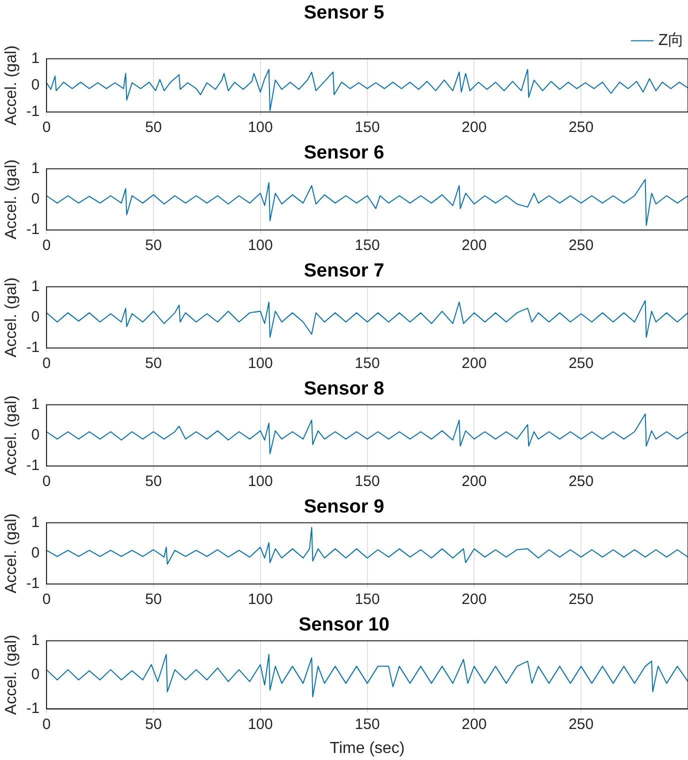 The width and height of the screenshot is (688, 760). Describe the element at coordinates (344, 507) in the screenshot. I see `chart-title: Sensor 9` at that location.